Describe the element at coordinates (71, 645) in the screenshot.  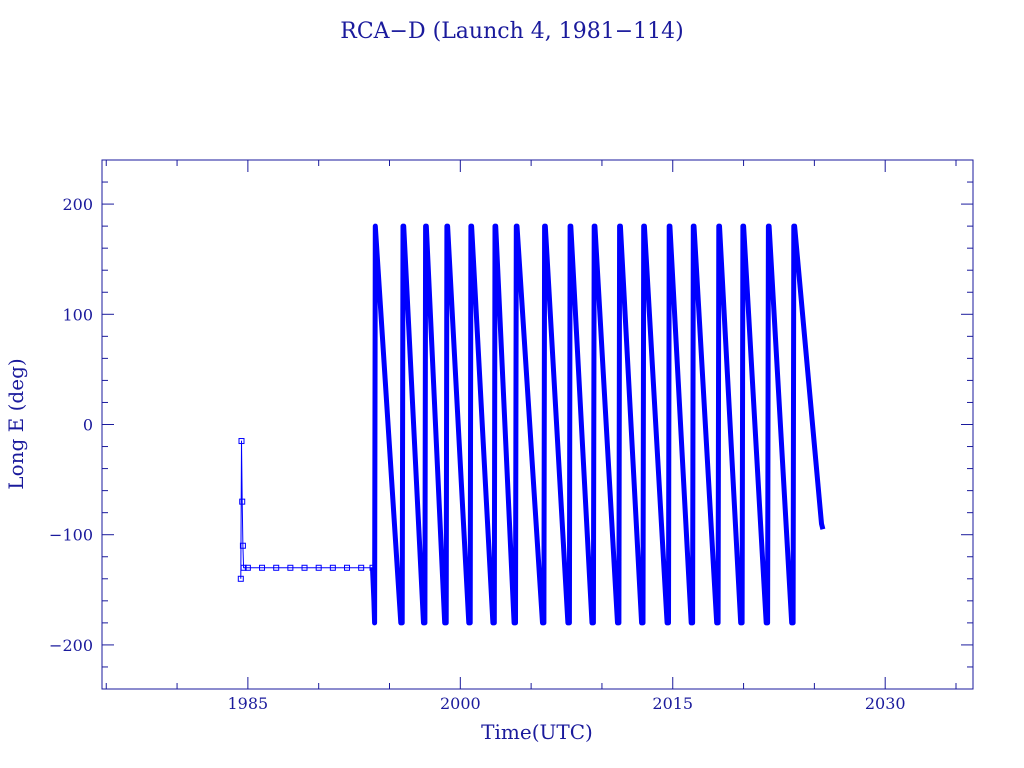
I see `y-tick-label: −200` at that location.